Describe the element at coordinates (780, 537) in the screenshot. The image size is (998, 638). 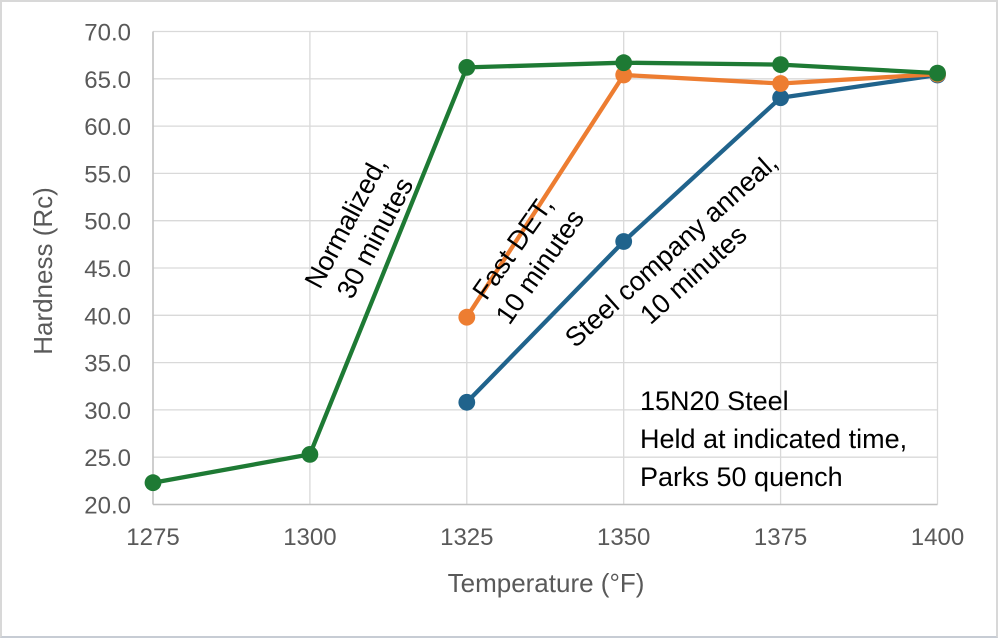
I see `x-tick-label: 1375` at that location.